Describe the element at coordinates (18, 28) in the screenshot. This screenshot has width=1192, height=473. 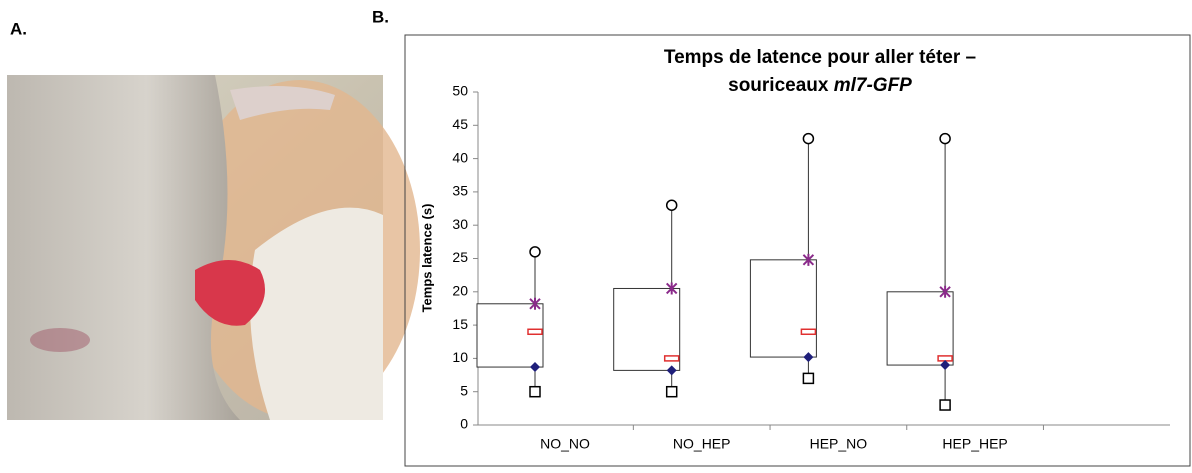
I see `panel-label: A.` at that location.